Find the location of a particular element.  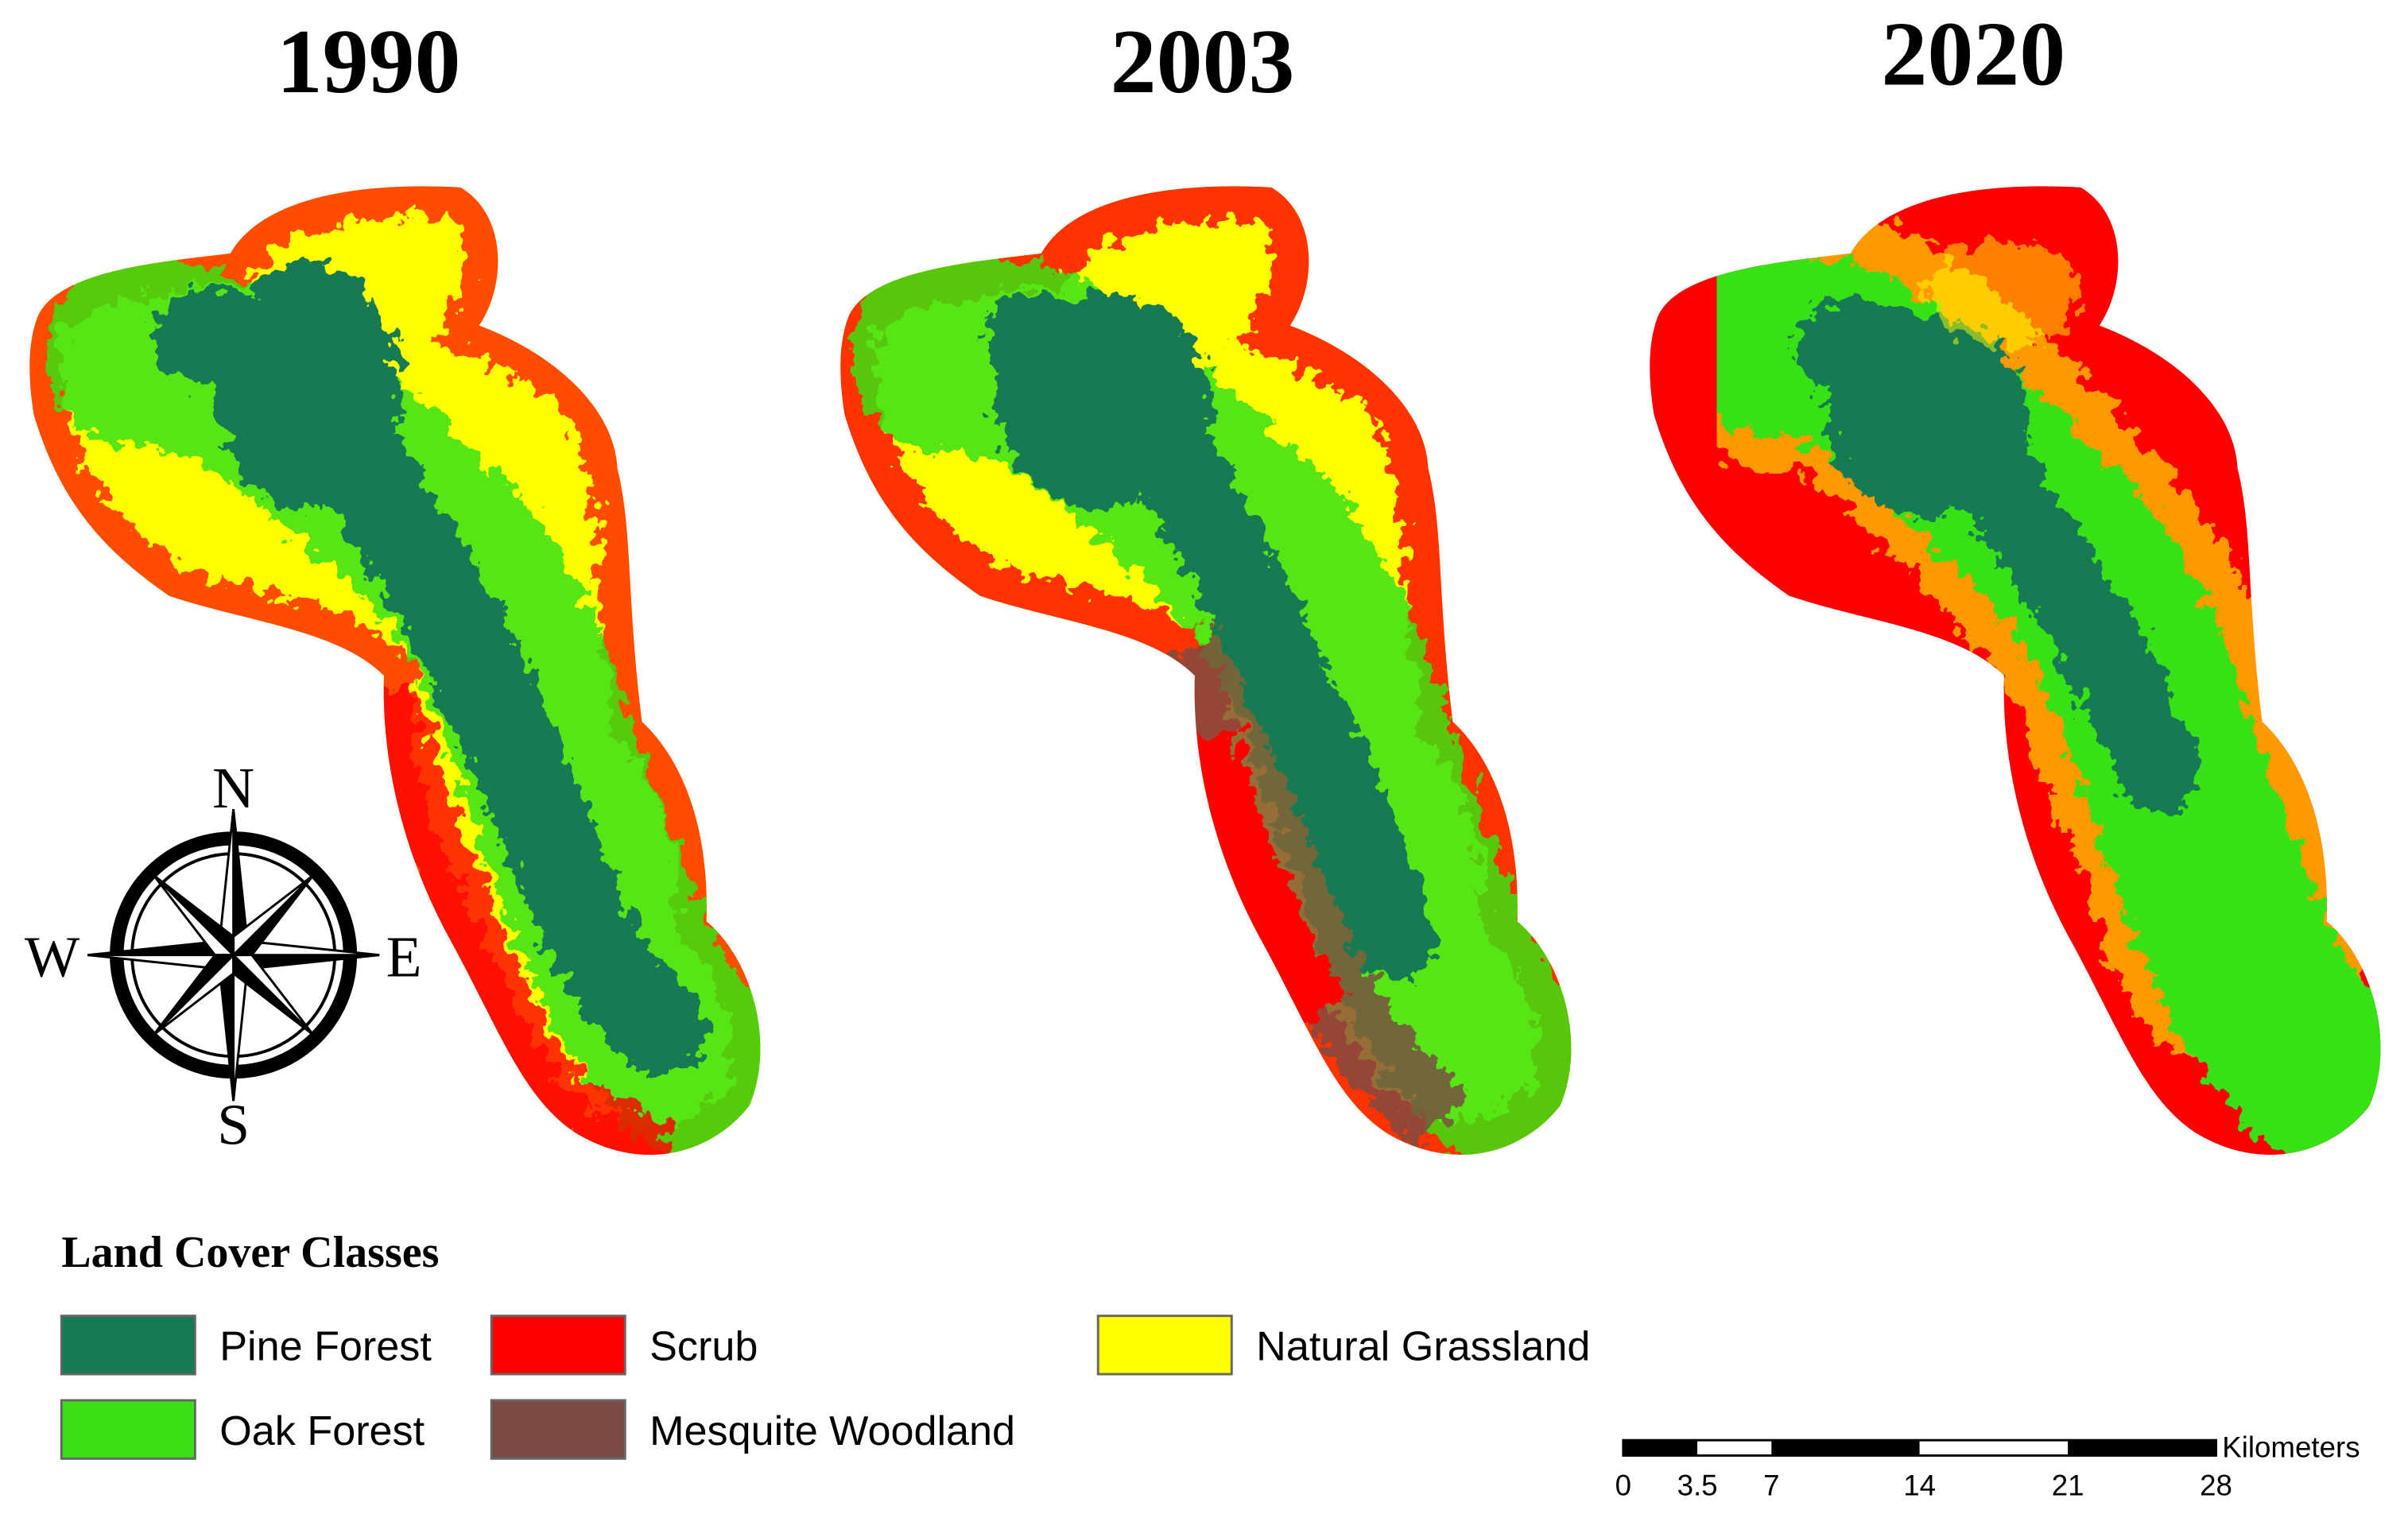

panel-title: 2020 is located at coordinates (1973, 54).